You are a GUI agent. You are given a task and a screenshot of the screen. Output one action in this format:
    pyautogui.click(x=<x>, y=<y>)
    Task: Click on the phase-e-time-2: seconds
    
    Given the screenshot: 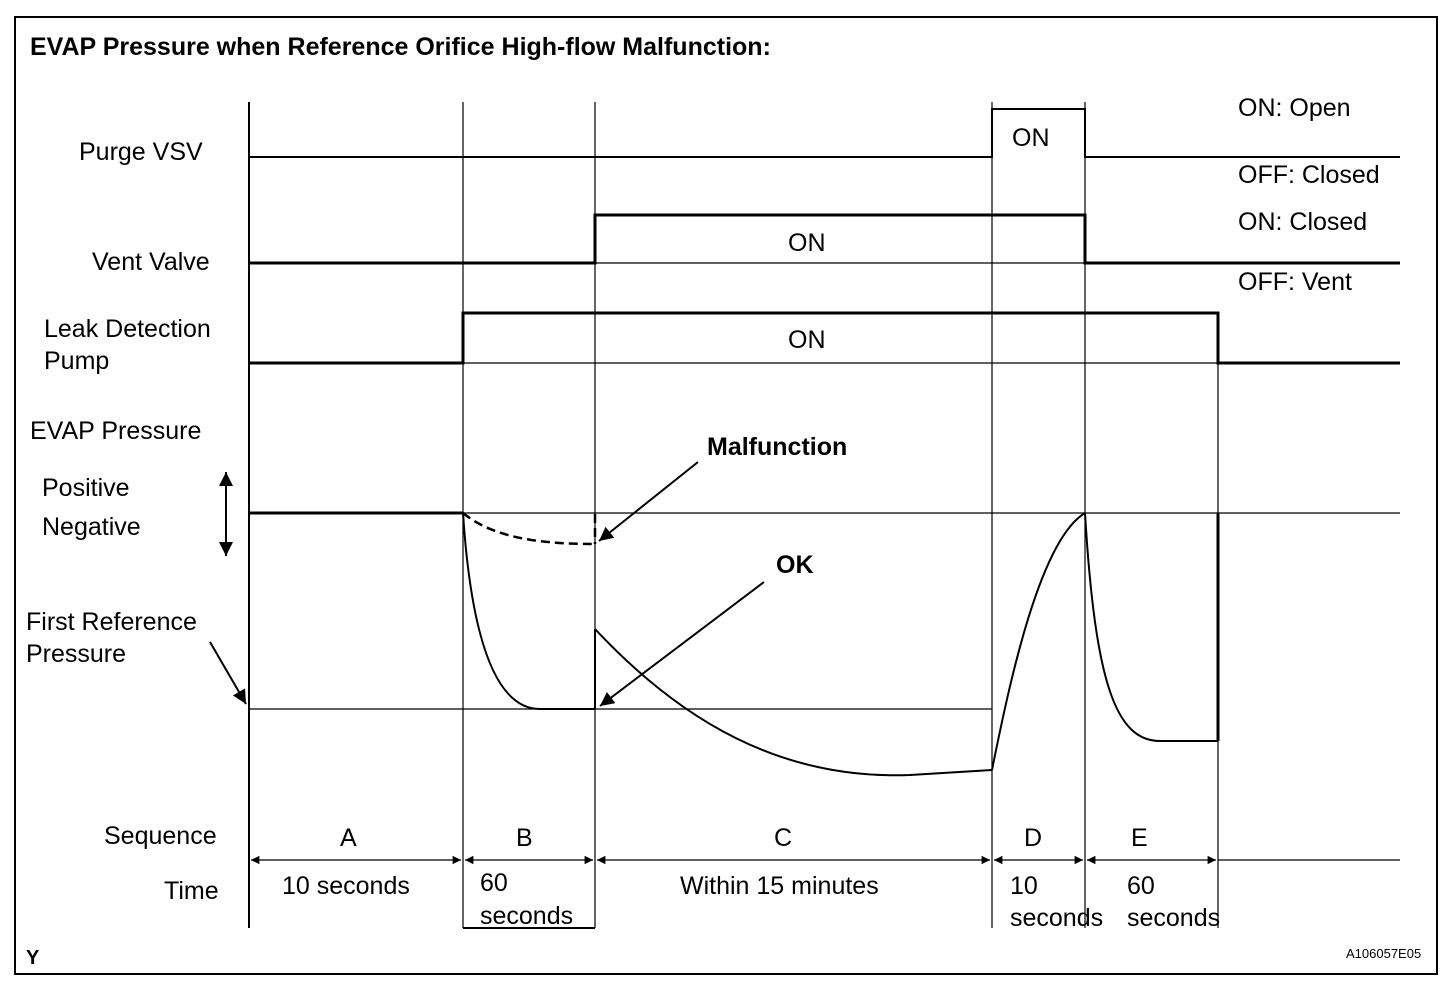 What is the action you would take?
    pyautogui.click(x=1173, y=918)
    